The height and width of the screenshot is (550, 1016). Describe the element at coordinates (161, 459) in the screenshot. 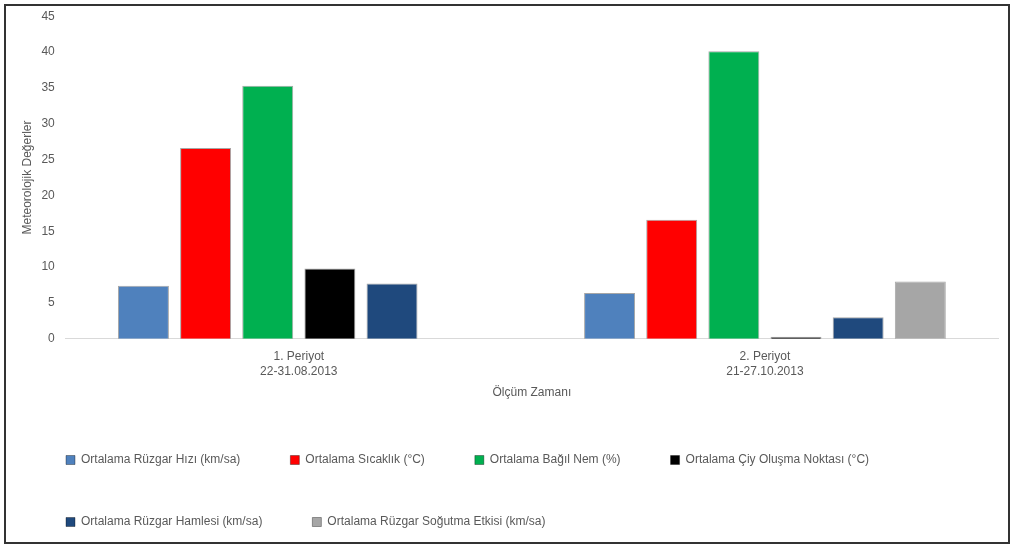

I see `legend-label: Ortalama Rüzgar Hızı (km/sa)` at that location.